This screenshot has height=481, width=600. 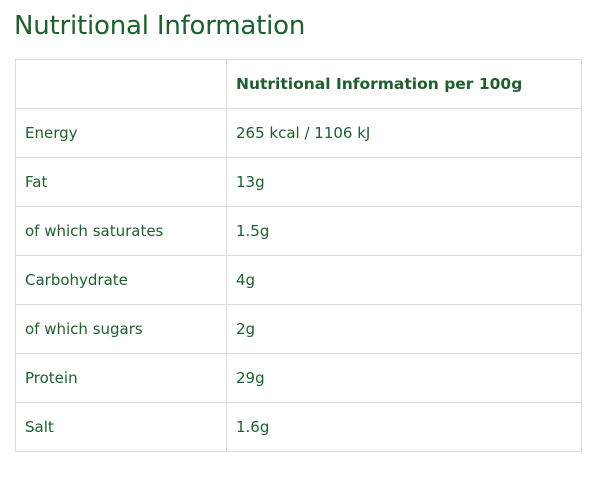 What do you see at coordinates (121, 84) in the screenshot?
I see `header-cell-empty` at bounding box center [121, 84].